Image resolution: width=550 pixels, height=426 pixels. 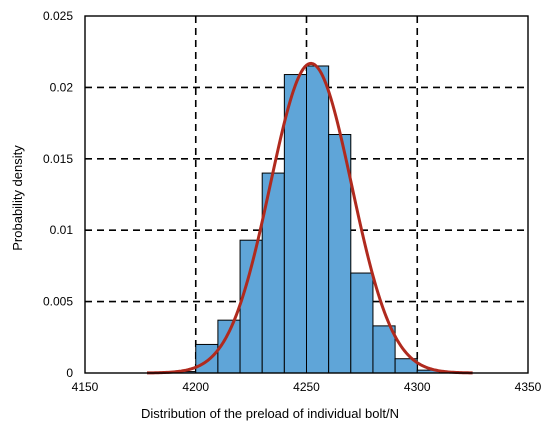 What do you see at coordinates (62, 230) in the screenshot?
I see `y-tick-label: 0.01` at bounding box center [62, 230].